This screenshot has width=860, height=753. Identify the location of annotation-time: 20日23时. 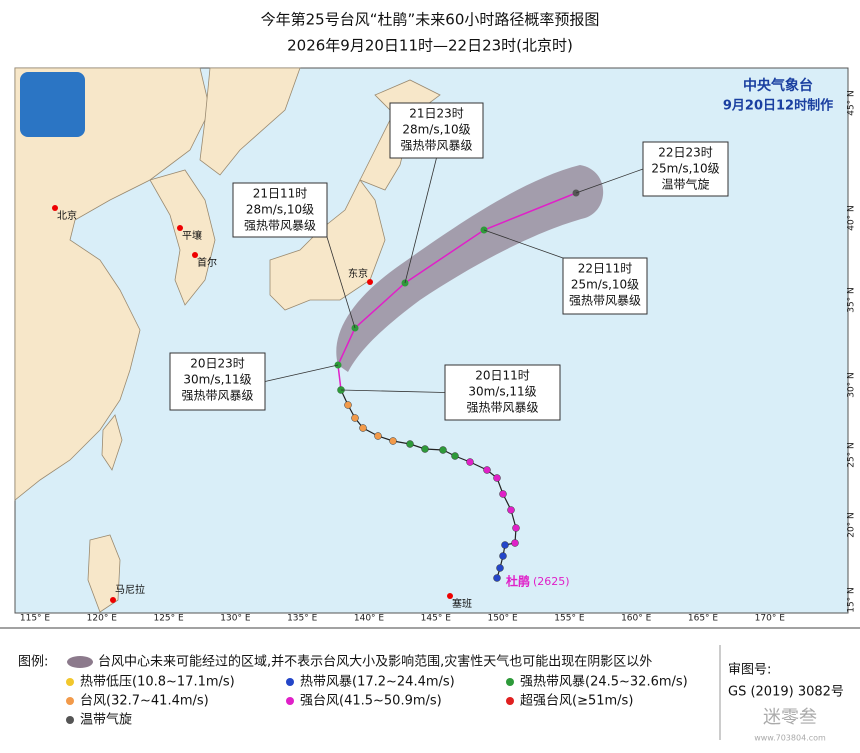
(217, 364).